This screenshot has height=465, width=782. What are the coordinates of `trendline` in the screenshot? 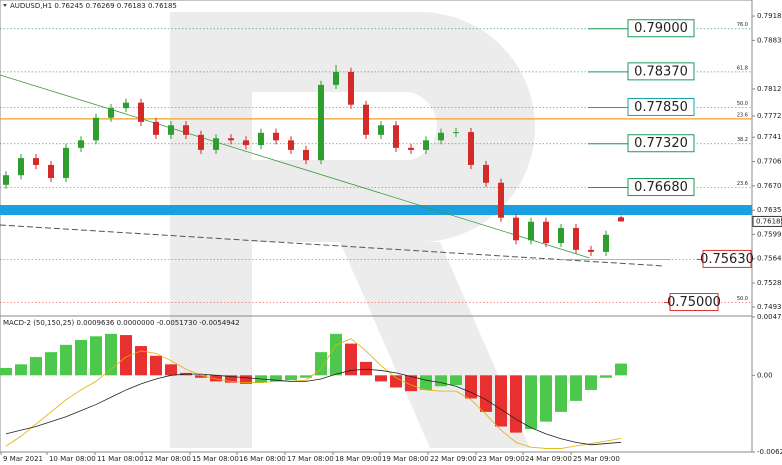 It's located at (332, 245).